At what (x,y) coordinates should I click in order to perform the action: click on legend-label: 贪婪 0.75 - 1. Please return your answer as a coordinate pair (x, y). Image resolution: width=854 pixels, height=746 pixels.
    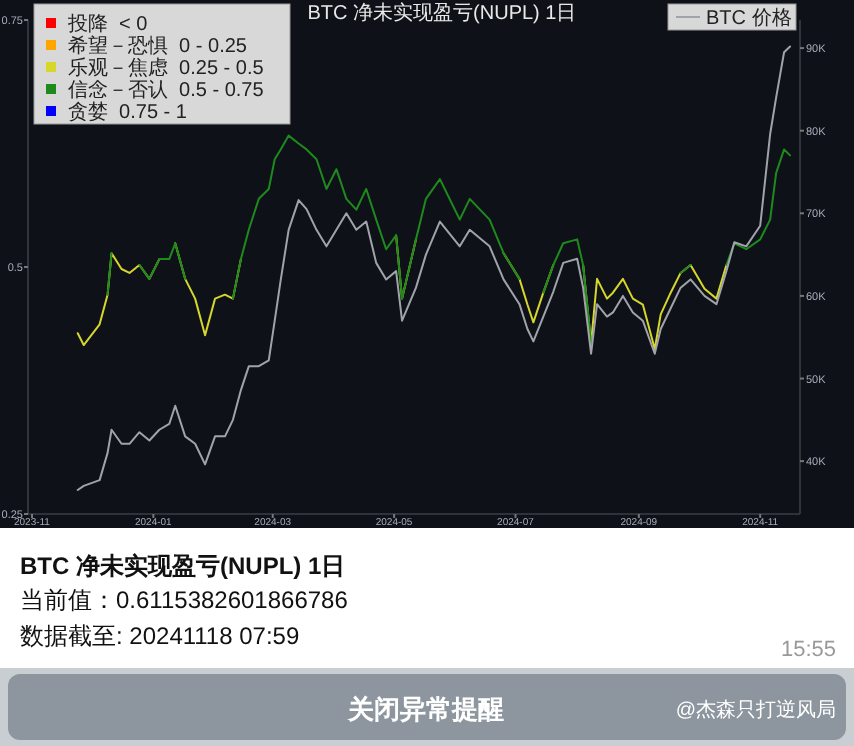
    Looking at the image, I should click on (128, 112).